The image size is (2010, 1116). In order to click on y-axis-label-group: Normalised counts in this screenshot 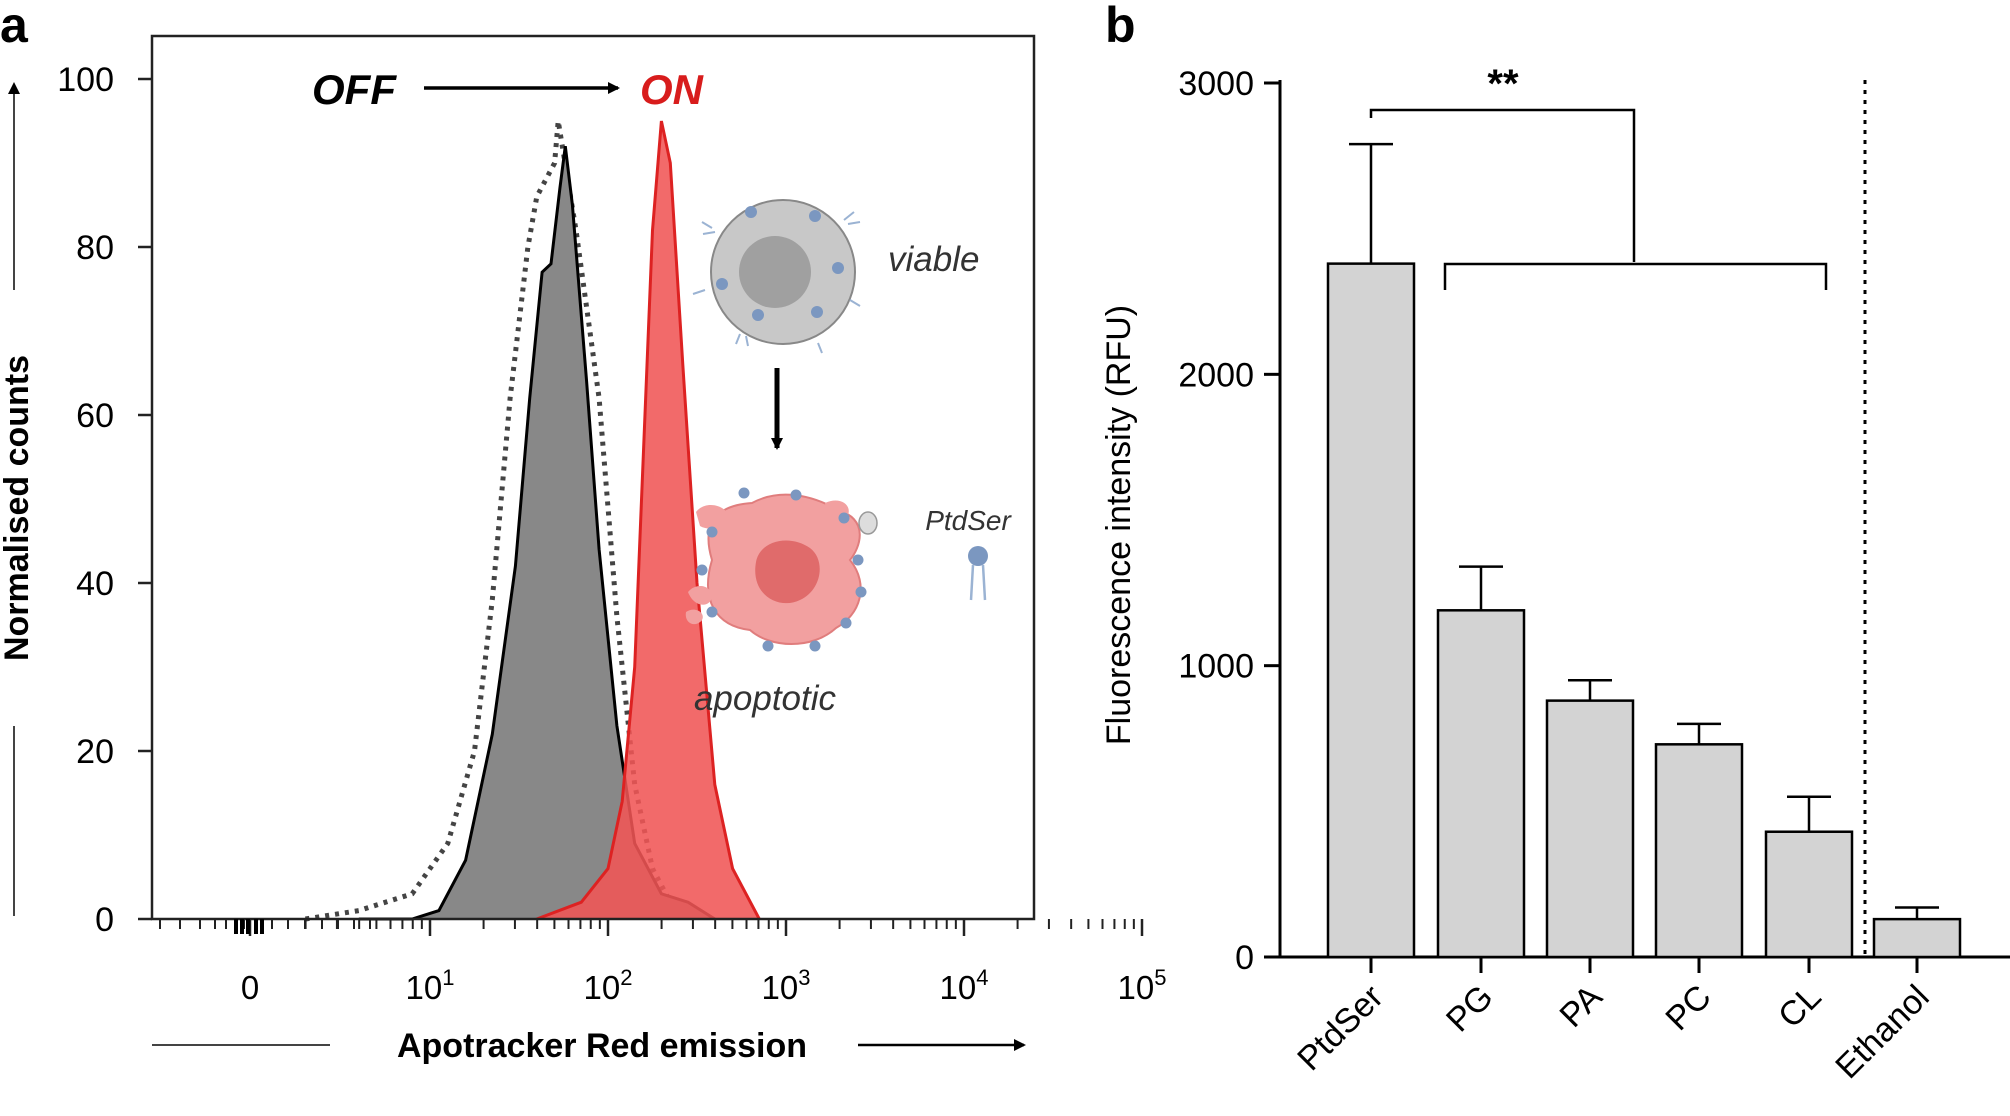, I will do `click(18, 499)`.